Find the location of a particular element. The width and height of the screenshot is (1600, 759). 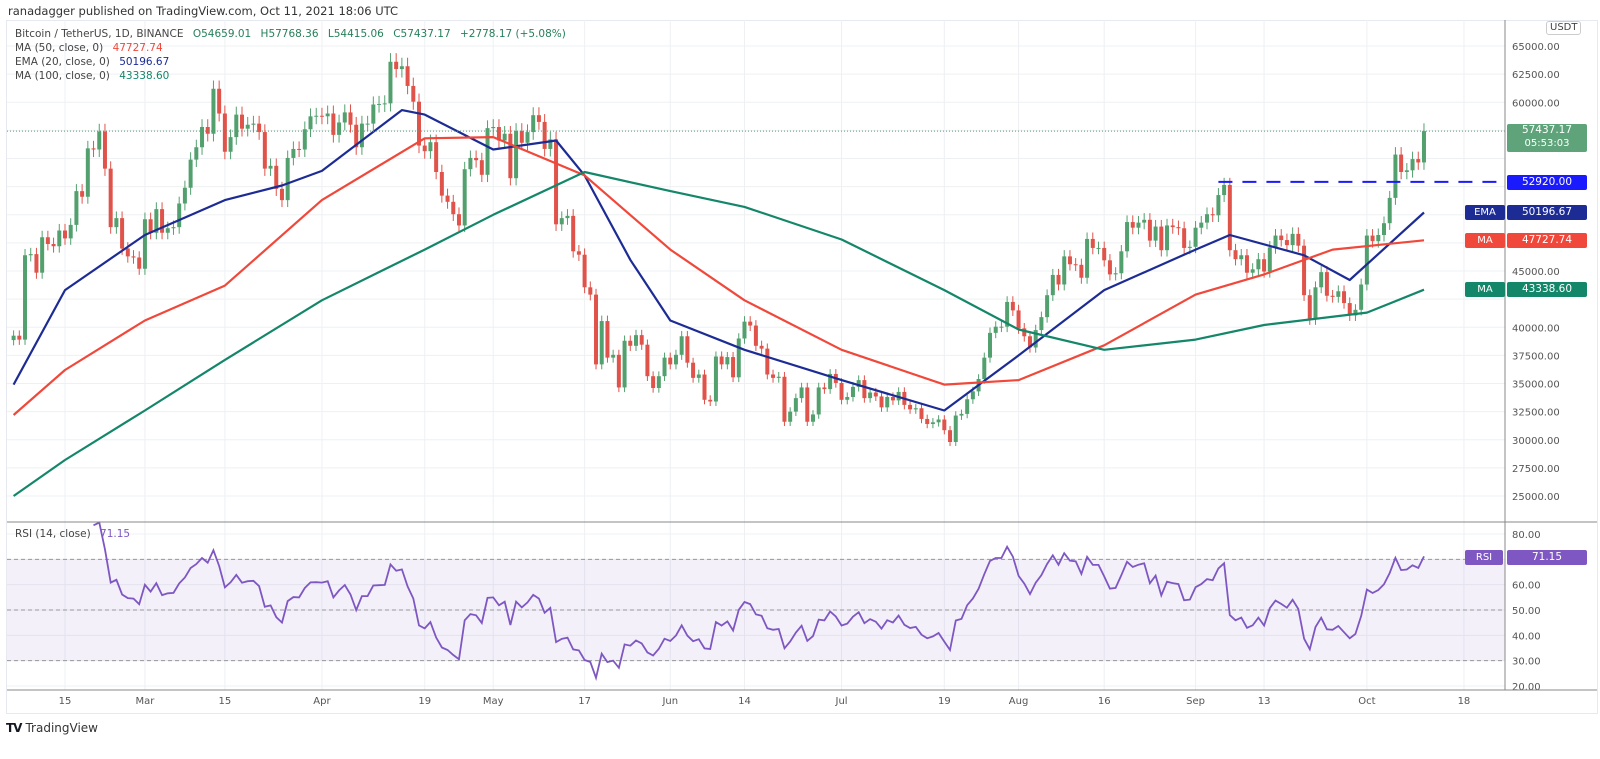

x-tick-label: Apr is located at coordinates (322, 701).